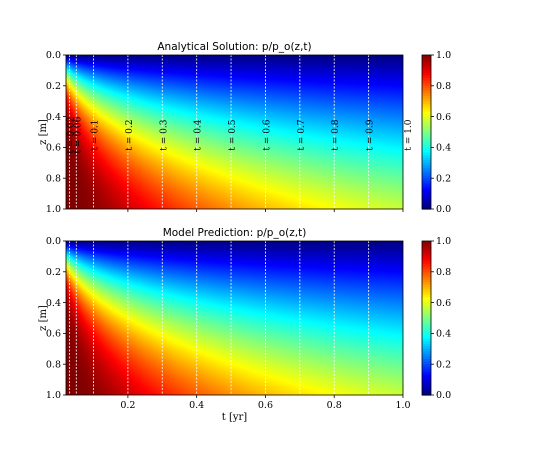  I want to click on y-tick-label: 0.4, so click(53, 303).